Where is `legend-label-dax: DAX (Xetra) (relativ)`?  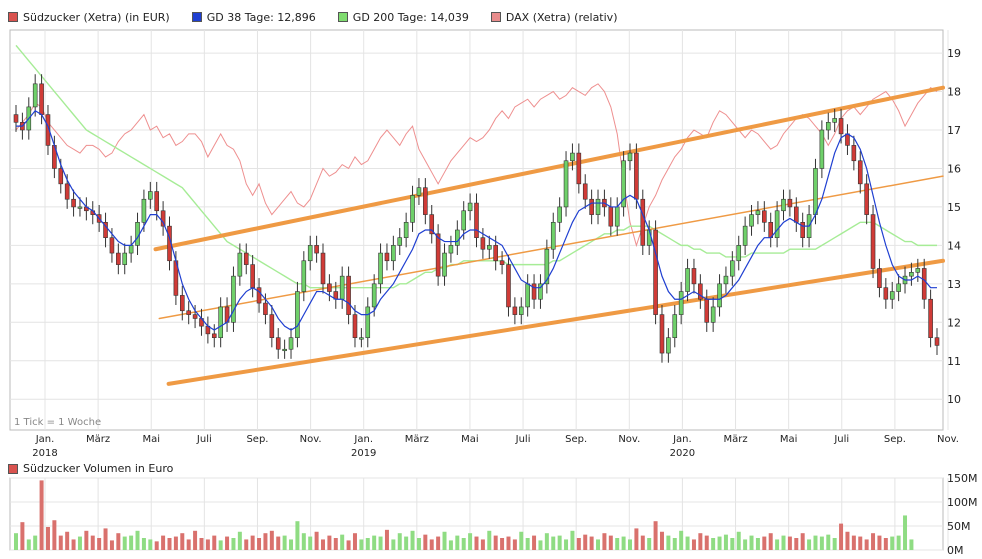 legend-label-dax: DAX (Xetra) (relativ) is located at coordinates (561, 17).